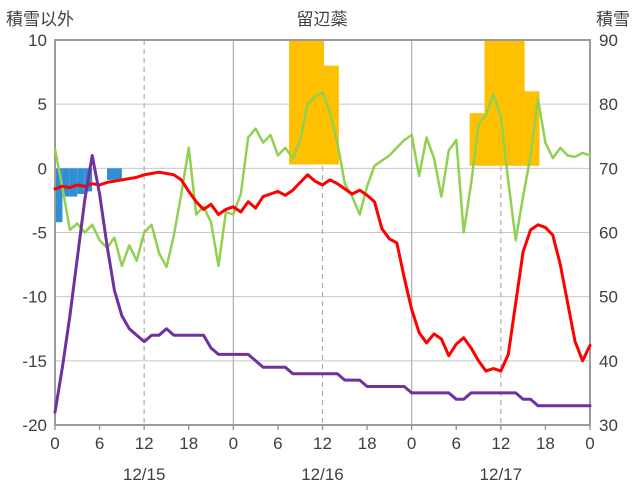 The height and width of the screenshot is (501, 636). What do you see at coordinates (34, 361) in the screenshot?
I see `left-tick-label: -15` at bounding box center [34, 361].